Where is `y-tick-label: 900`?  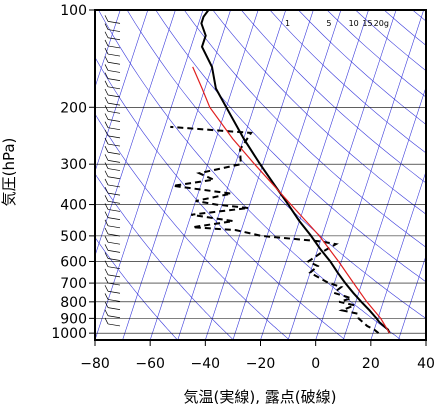
y-tick-label: 900 is located at coordinates (73, 319).